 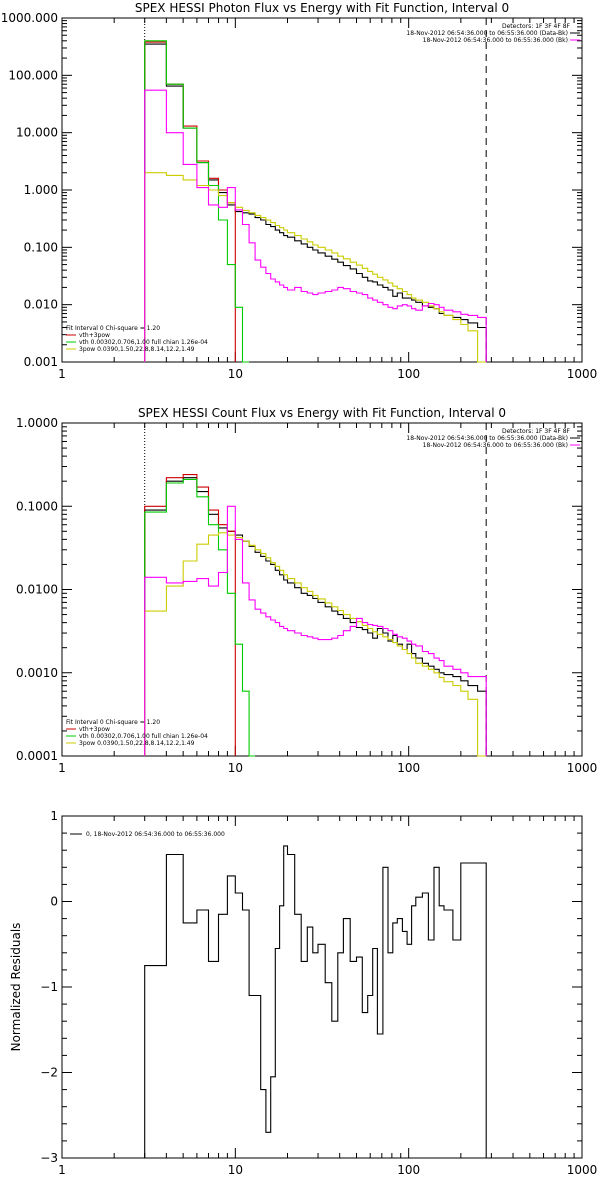 I want to click on panel-0-x-tick-label: 10, so click(x=235, y=374).